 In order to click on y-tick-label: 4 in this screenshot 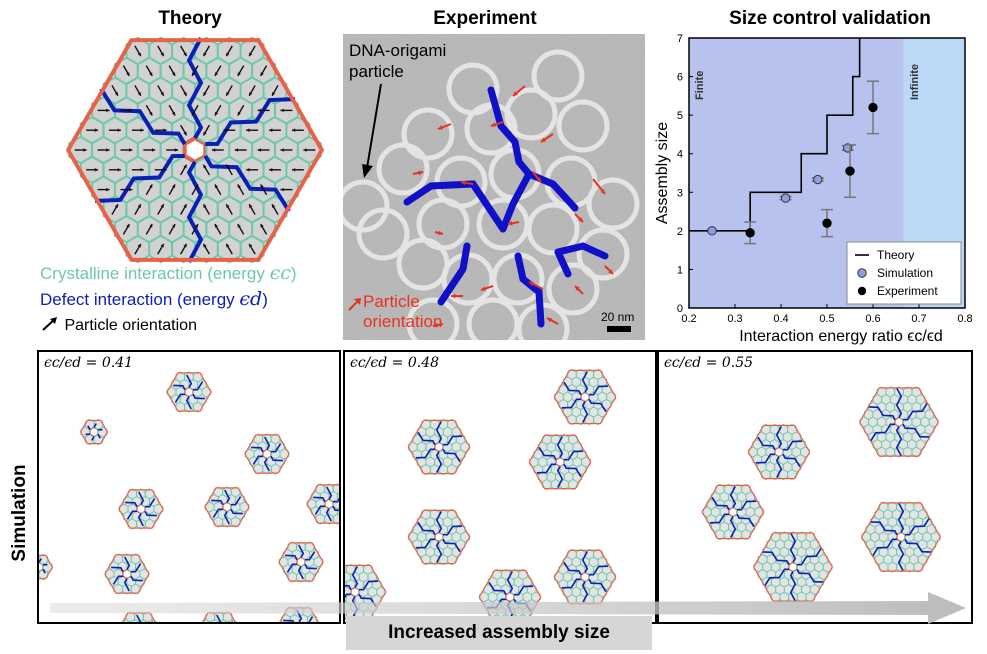, I will do `click(680, 155)`.